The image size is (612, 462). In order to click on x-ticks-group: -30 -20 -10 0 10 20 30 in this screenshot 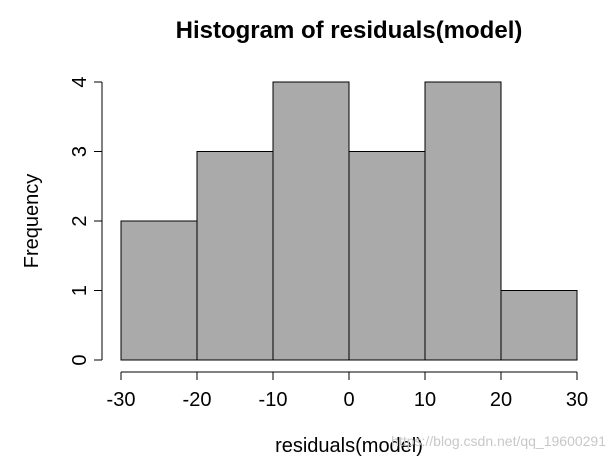, I will do `click(347, 391)`.